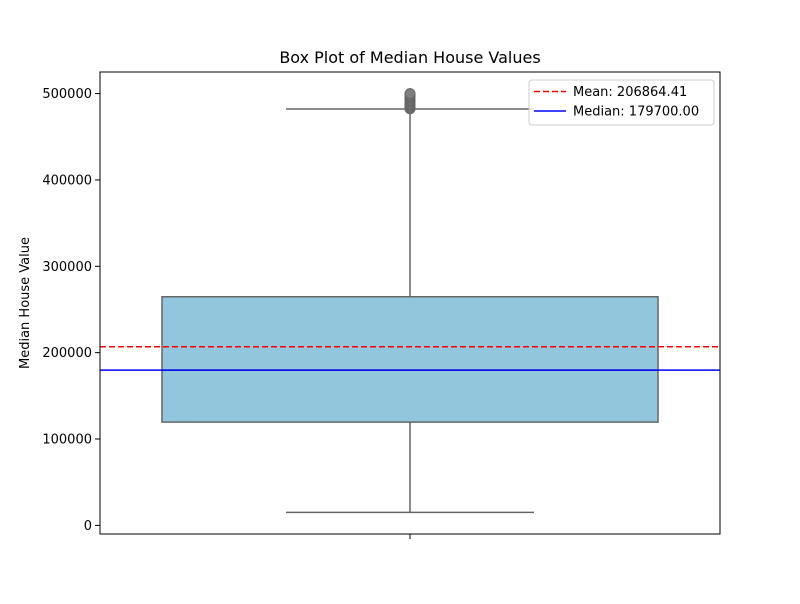 The image size is (800, 604). Describe the element at coordinates (67, 440) in the screenshot. I see `y-tick-label: 100000` at that location.